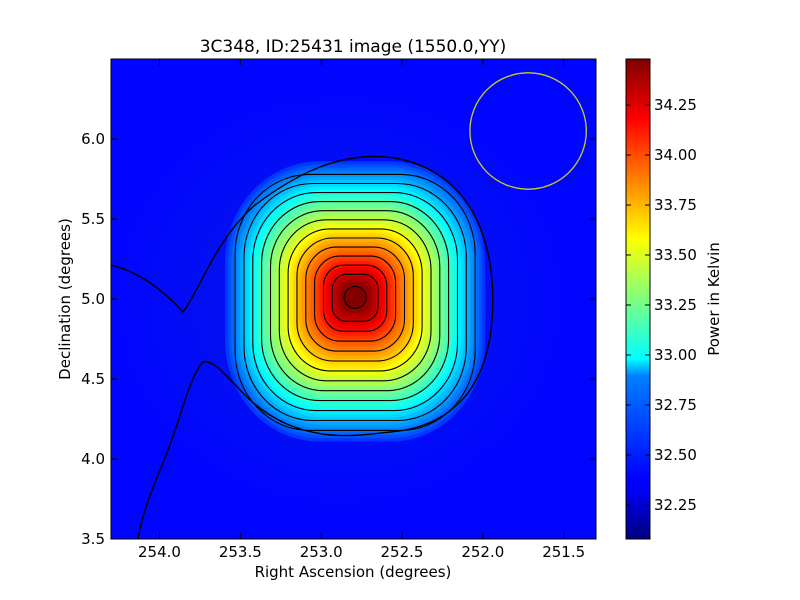  I want to click on colorbar-tick-label: 33.75, so click(675, 205).